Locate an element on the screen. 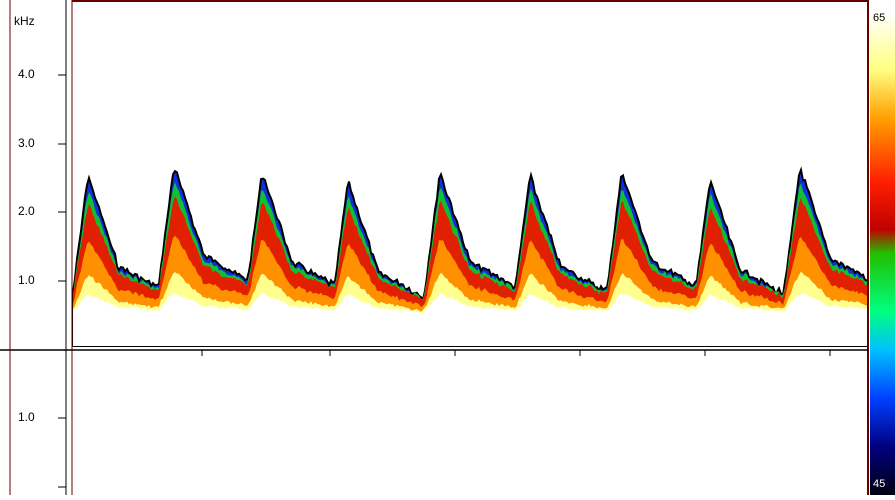 This screenshot has width=895, height=500. axis-unit: kHz is located at coordinates (24, 21).